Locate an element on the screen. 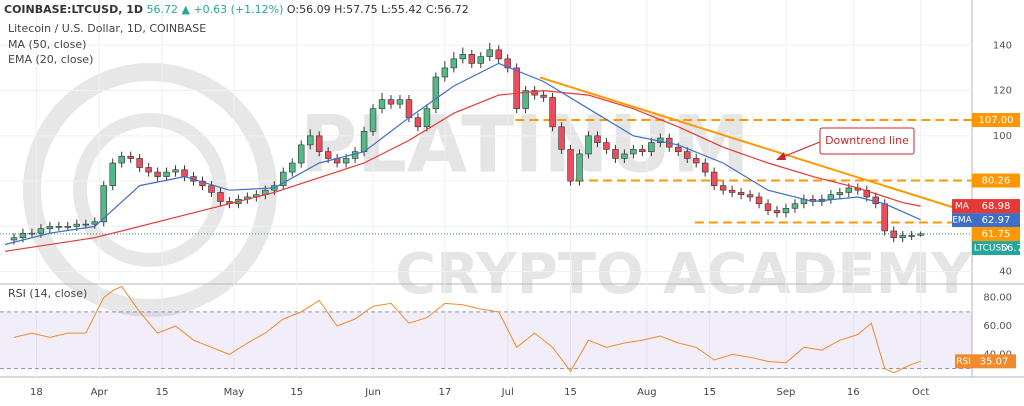 The height and width of the screenshot is (406, 1024). y-tick-label: 80.00 is located at coordinates (997, 298).